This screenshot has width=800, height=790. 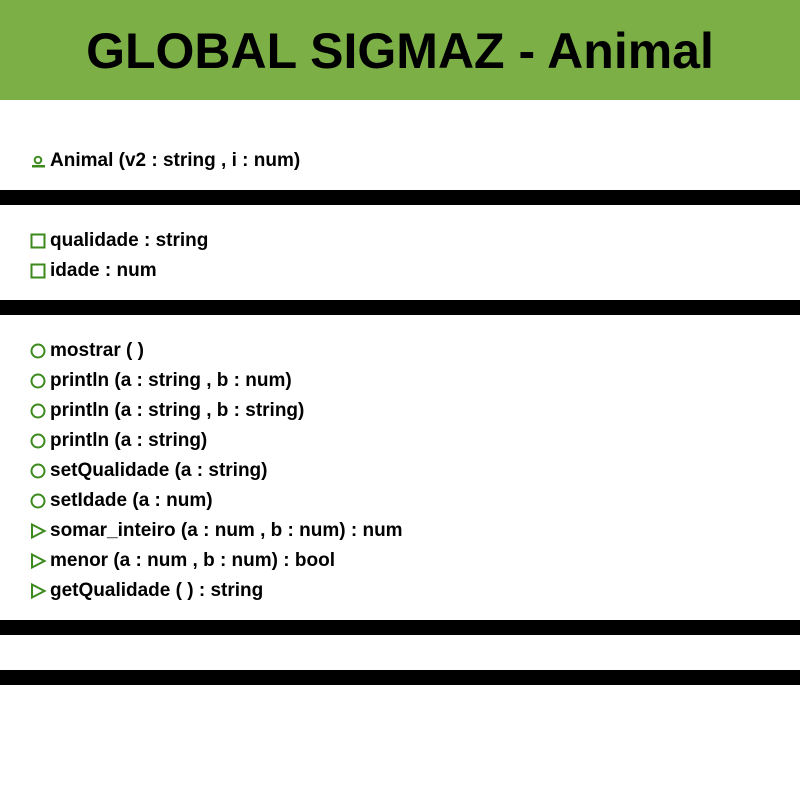 I want to click on method-row: println (a : string , b : string), so click(x=167, y=411).